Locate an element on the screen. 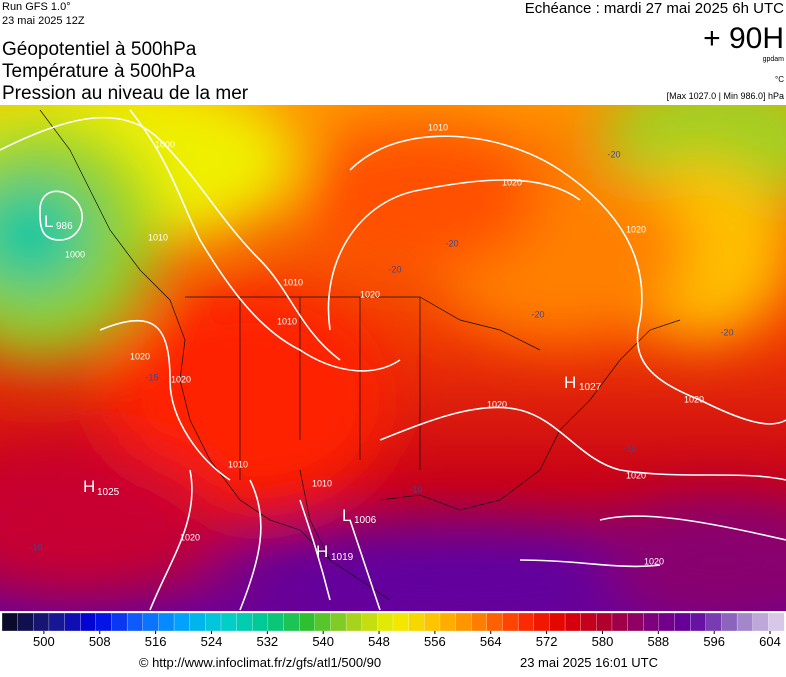  colorbar-tick-label: 548 is located at coordinates (379, 641).